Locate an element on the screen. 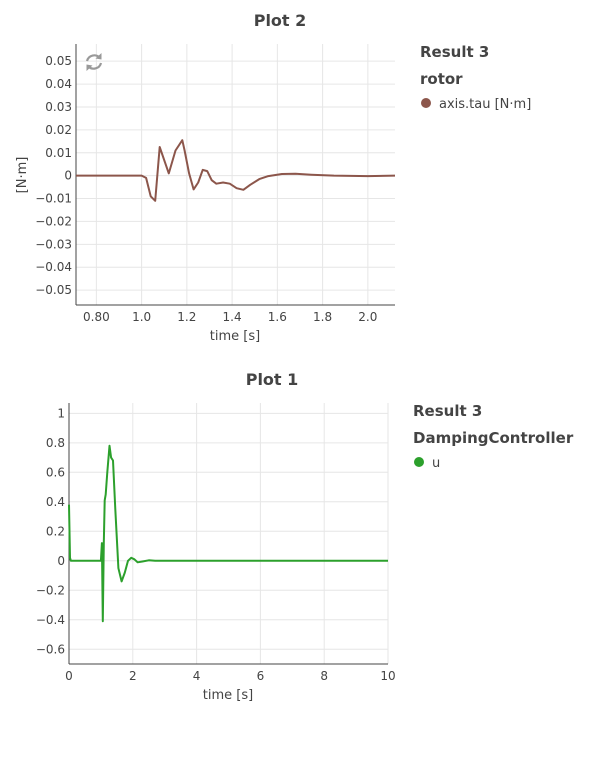 The height and width of the screenshot is (783, 595). plot-1-legend: Result 3 DampingController u is located at coordinates (493, 436).